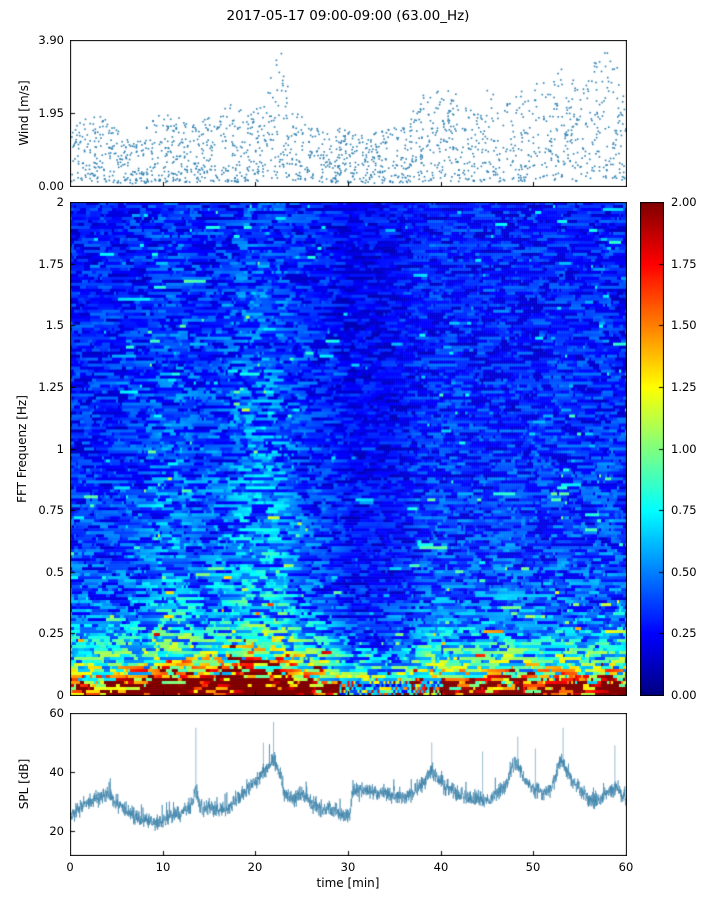 The width and height of the screenshot is (720, 900). Describe the element at coordinates (533, 867) in the screenshot. I see `x-tick-label: 50` at that location.